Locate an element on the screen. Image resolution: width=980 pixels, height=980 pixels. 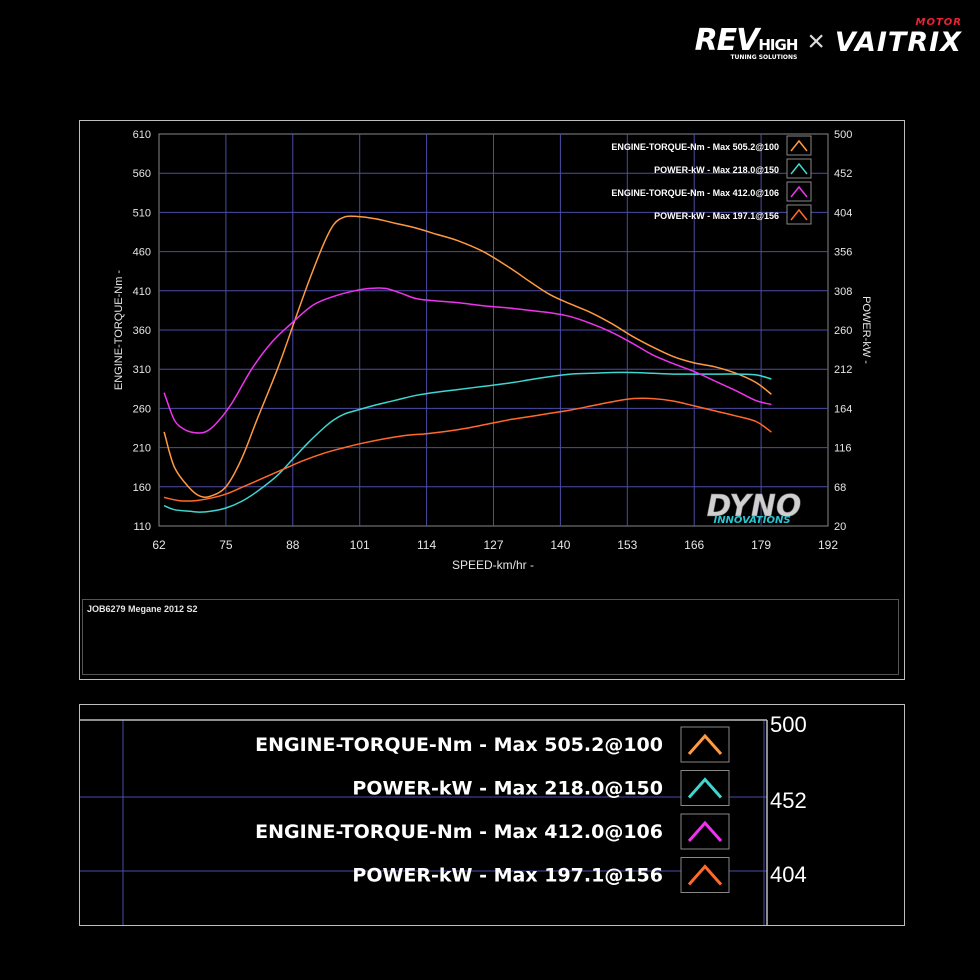
x-tick-label: 192 is located at coordinates (828, 545).